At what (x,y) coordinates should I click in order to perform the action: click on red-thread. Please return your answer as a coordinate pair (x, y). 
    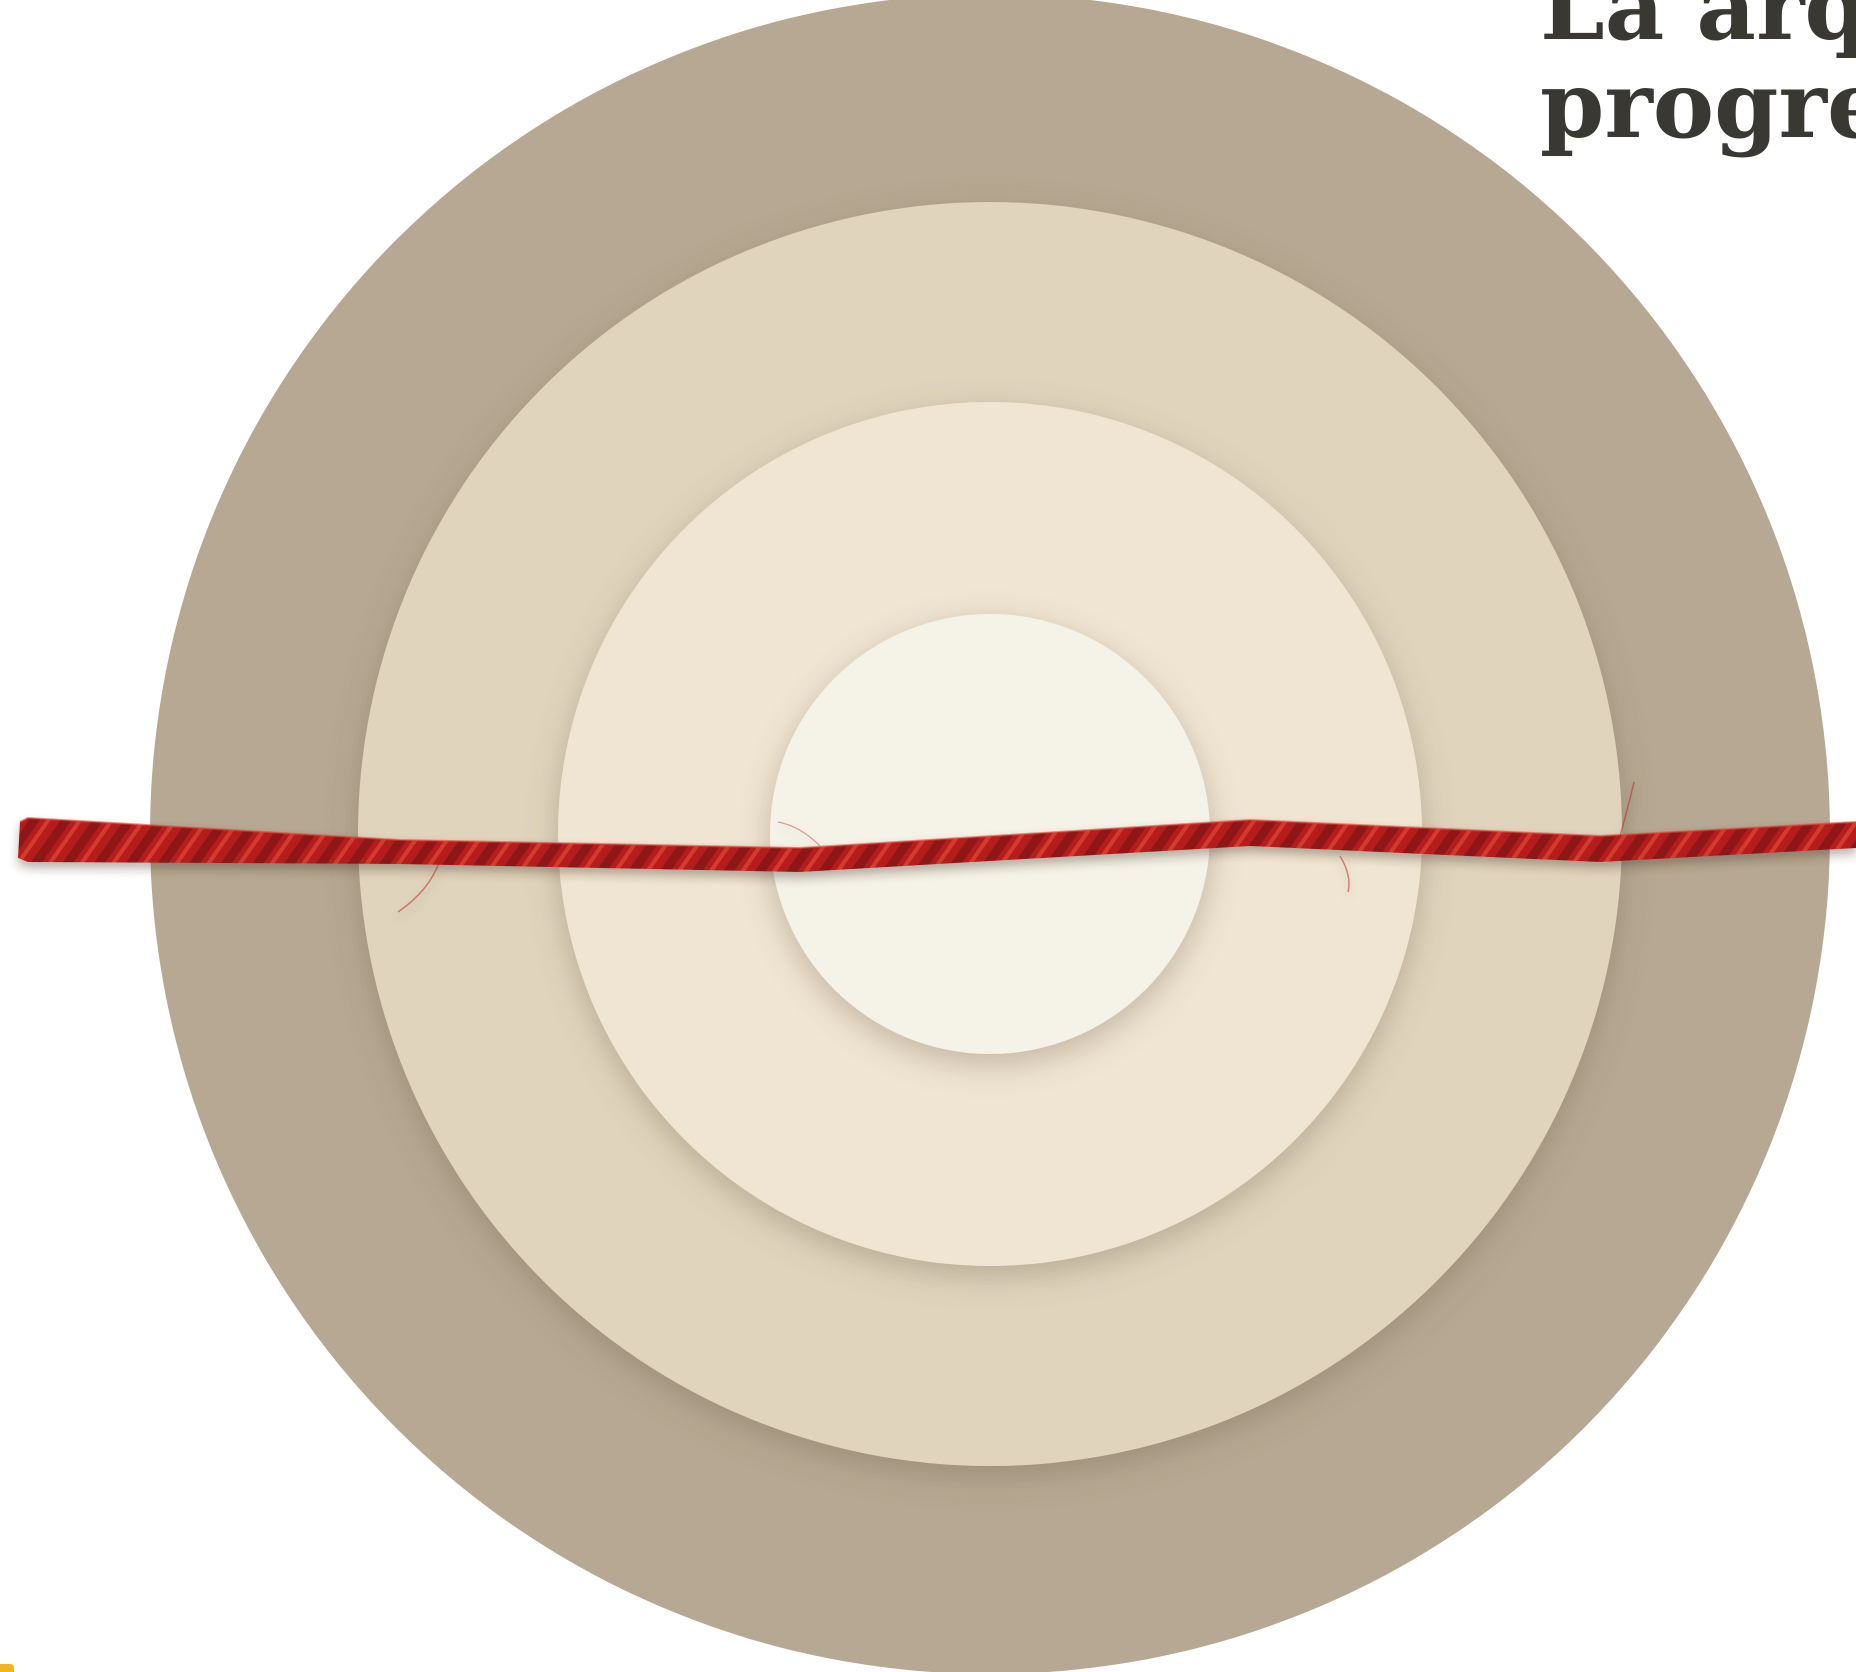
    Looking at the image, I should click on (937, 847).